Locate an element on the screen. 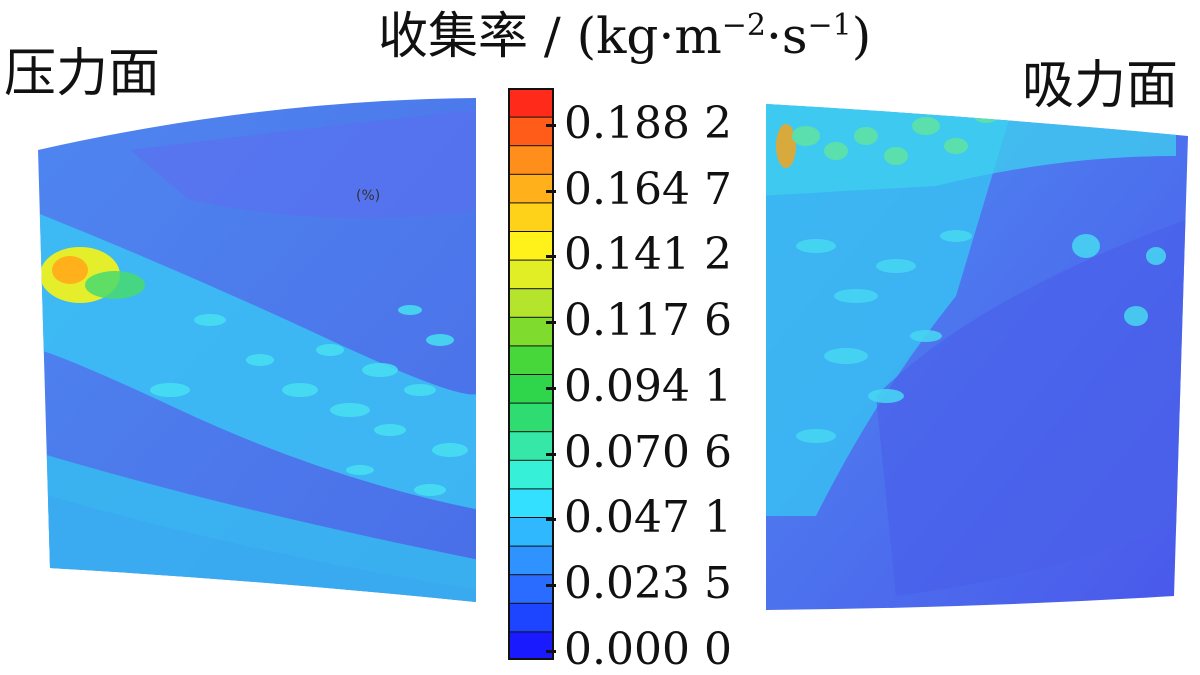 The width and height of the screenshot is (1200, 675). colorbar-tick-label: 0.188 2 is located at coordinates (648, 123).